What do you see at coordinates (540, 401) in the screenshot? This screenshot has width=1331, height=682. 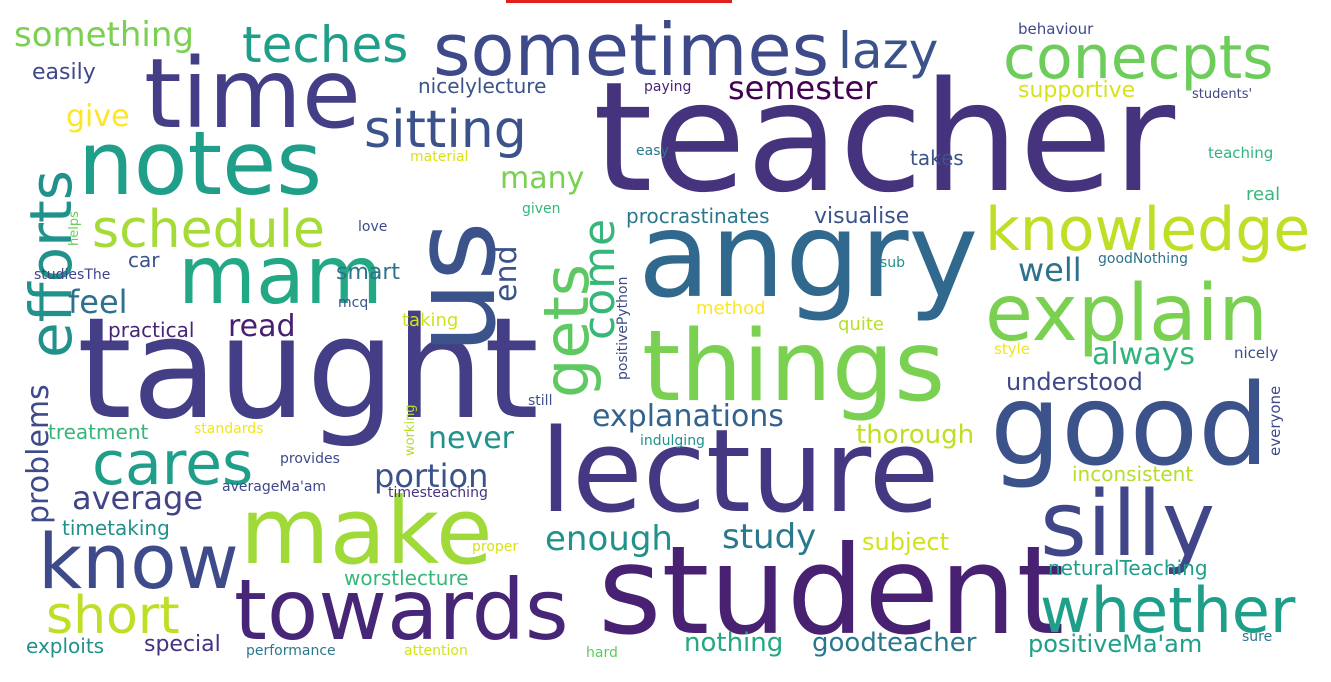 I see `word-still: still` at bounding box center [540, 401].